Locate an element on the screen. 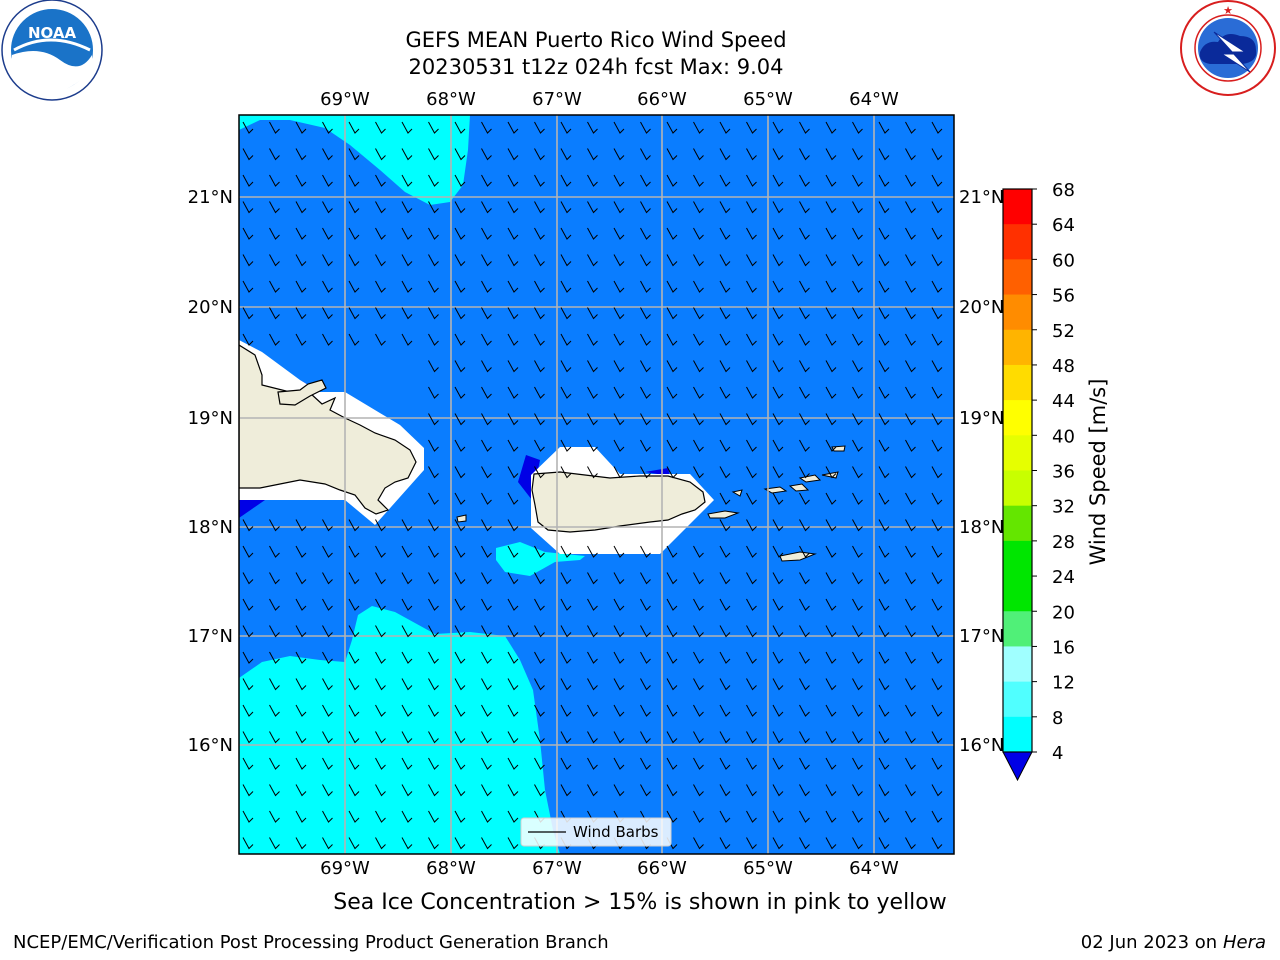 The image size is (1280, 960). lat-label-right: 19°N is located at coordinates (981, 418).